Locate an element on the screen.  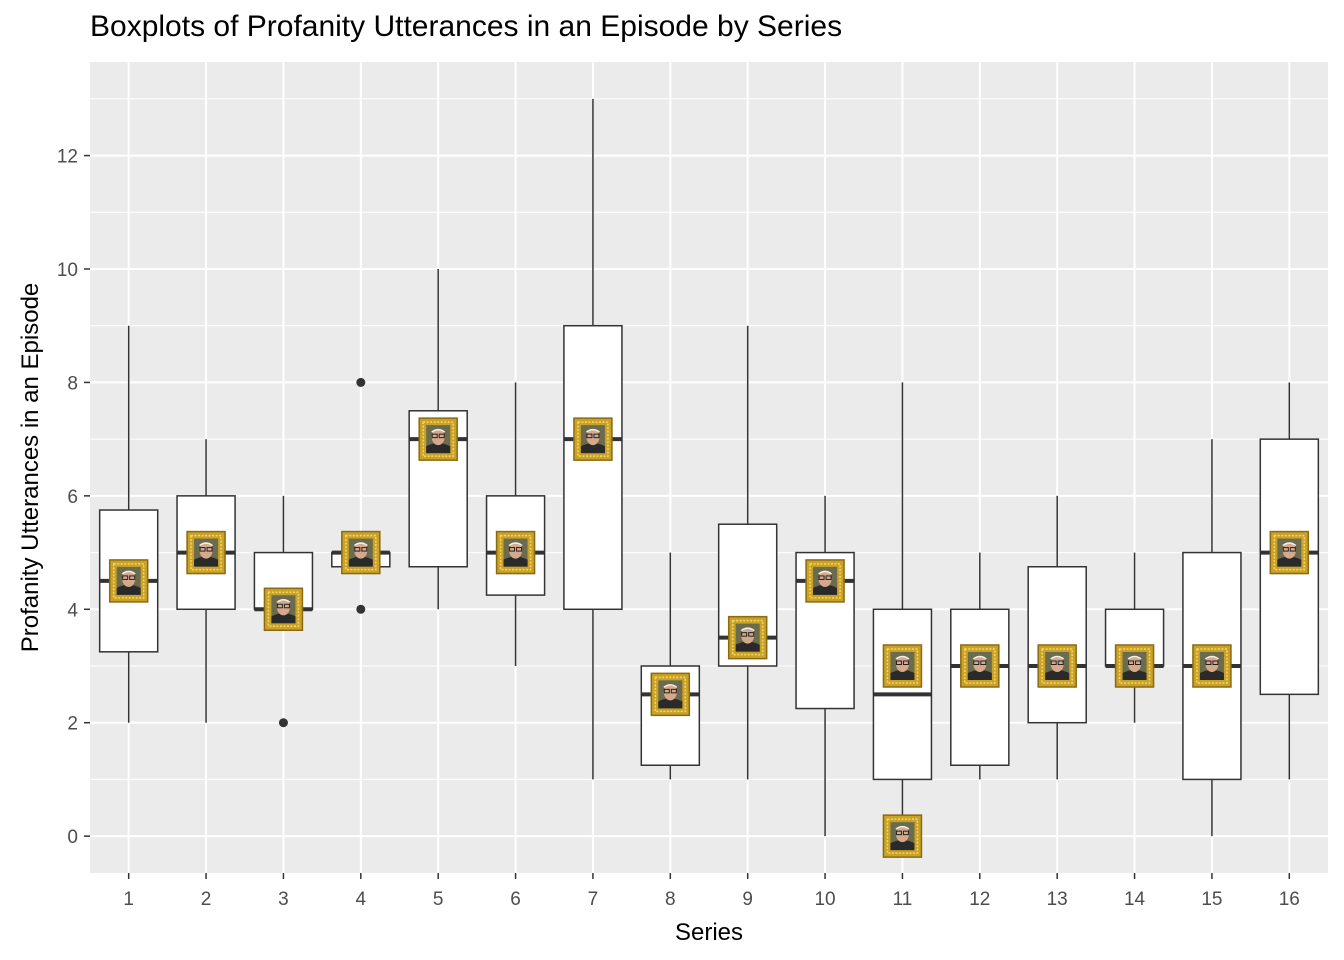
y-tick-label: 2 is located at coordinates (72, 724).